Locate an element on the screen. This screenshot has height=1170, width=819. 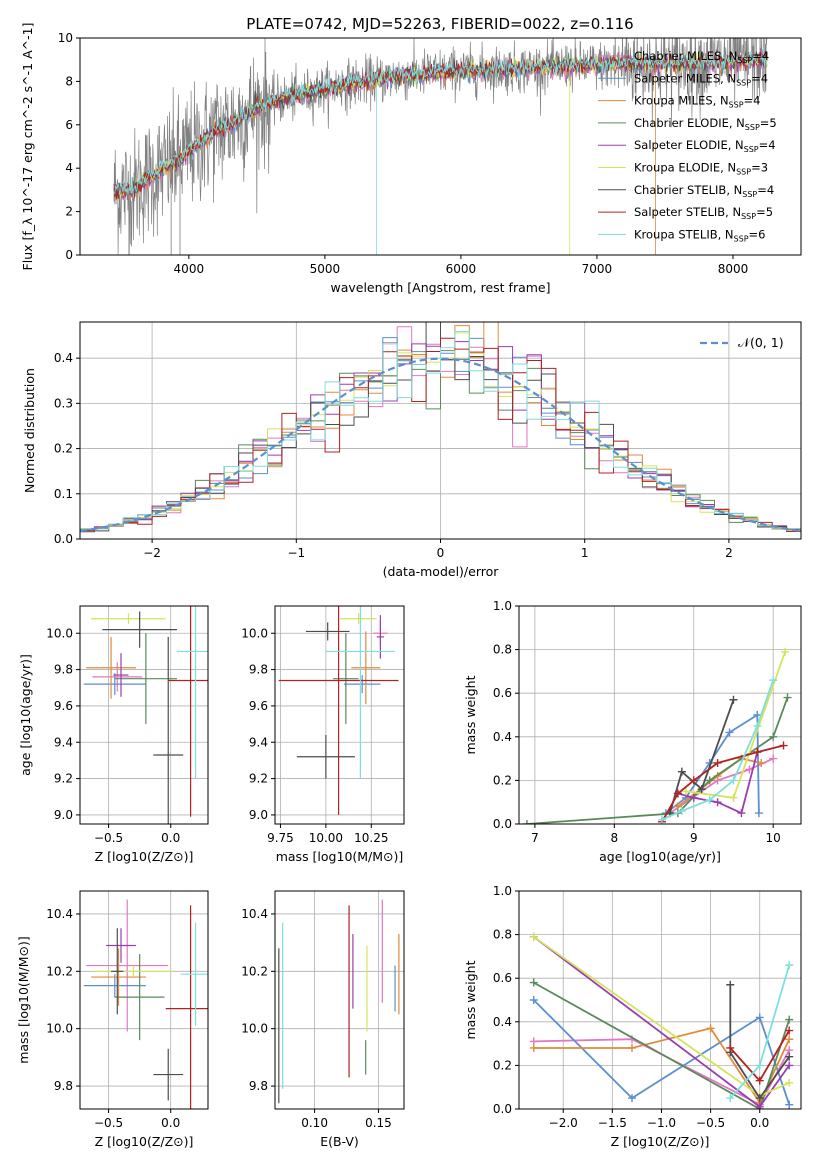
data-spectrum-line is located at coordinates (440, 146).